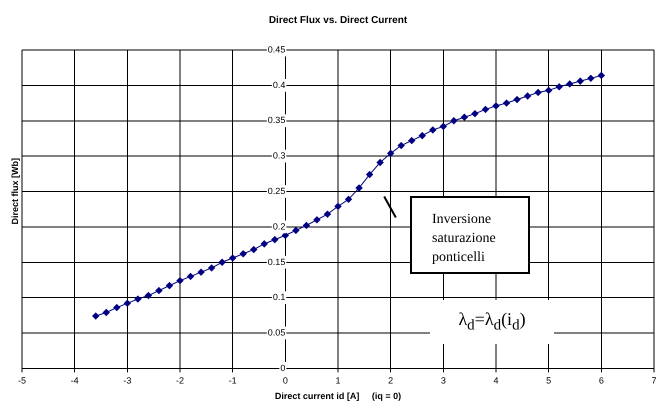 This screenshot has height=412, width=672. I want to click on y-tick-label: 0.35, so click(277, 120).